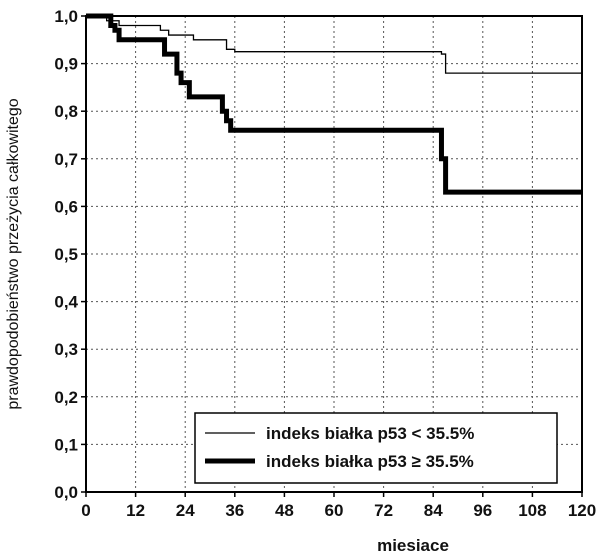  Describe the element at coordinates (135, 510) in the screenshot. I see `x-tick-label: 12` at that location.